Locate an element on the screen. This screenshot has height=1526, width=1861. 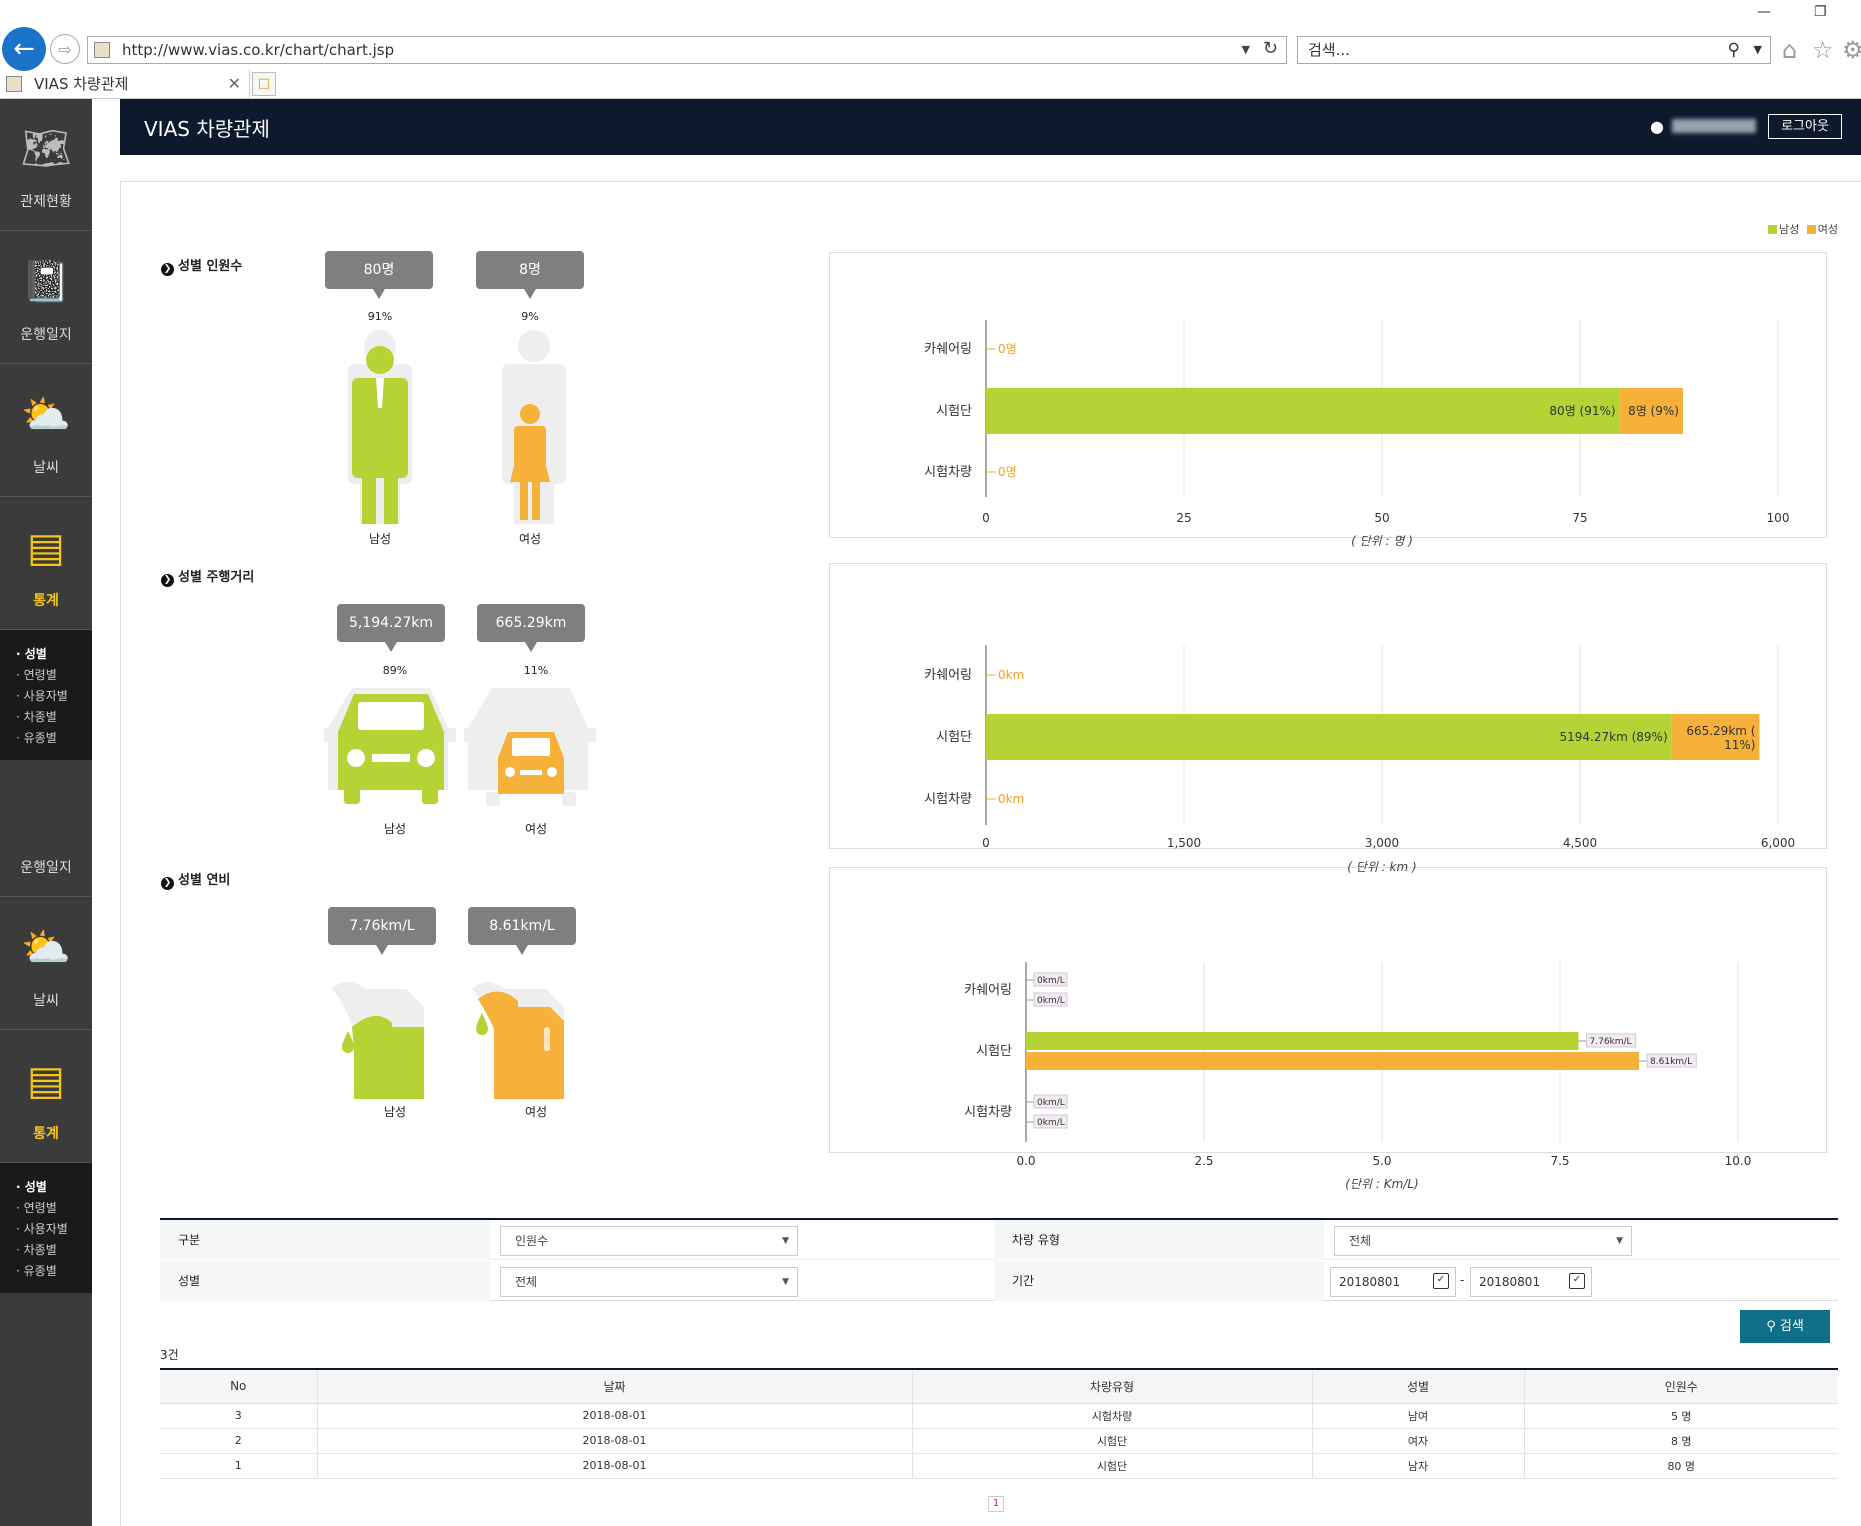
caret-down-icon: ▼ is located at coordinates (785, 1241).